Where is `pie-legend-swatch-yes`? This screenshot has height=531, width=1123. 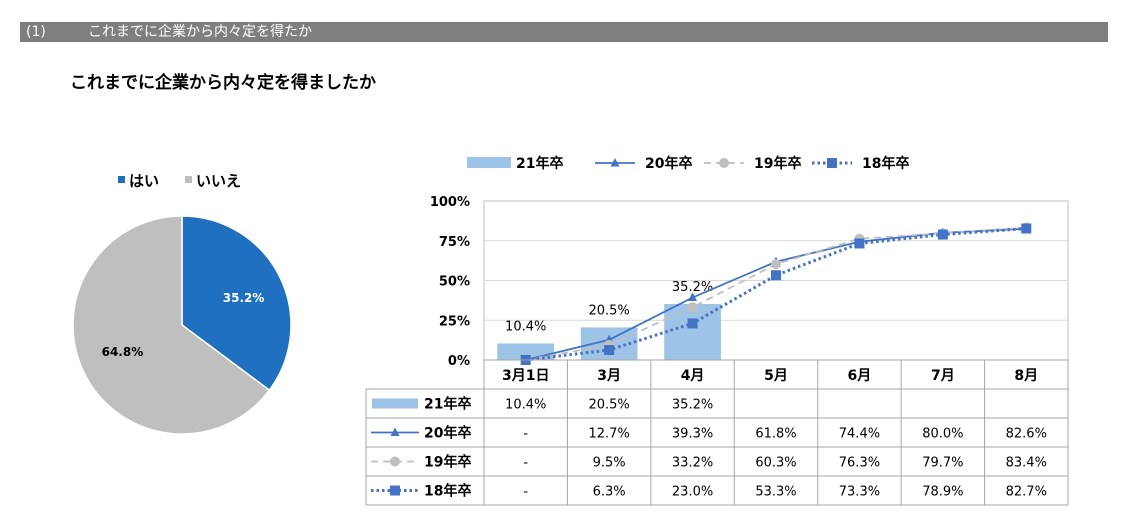 pie-legend-swatch-yes is located at coordinates (121, 179).